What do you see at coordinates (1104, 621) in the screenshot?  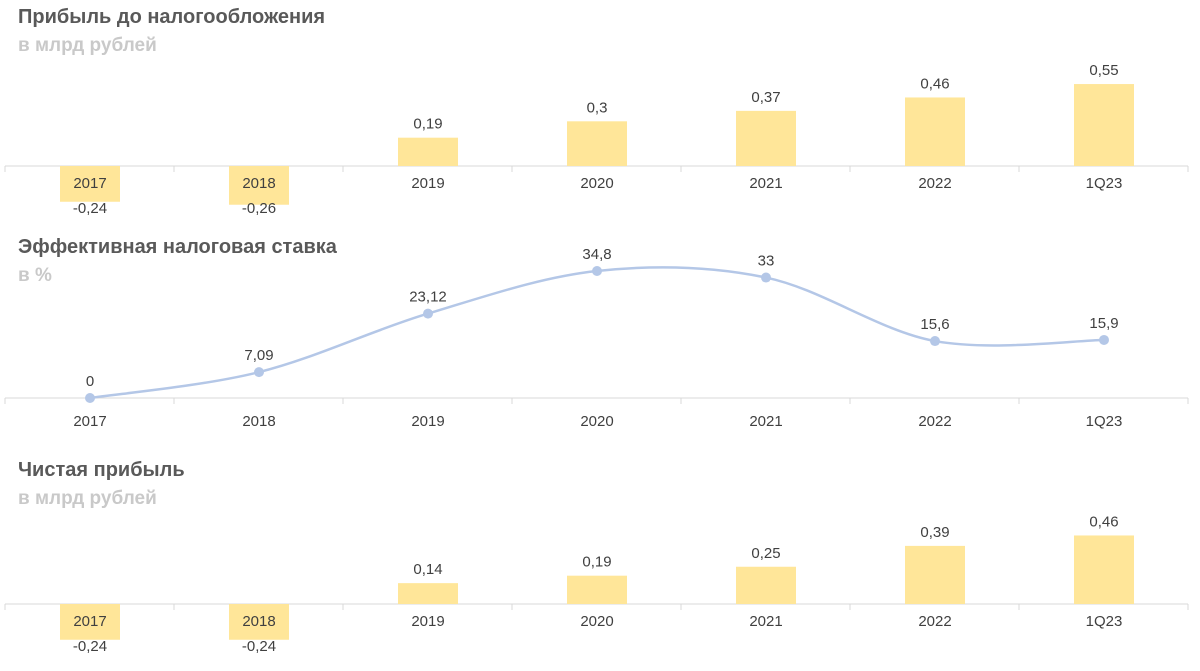 I see `chart3-category-label: 1Q23` at bounding box center [1104, 621].